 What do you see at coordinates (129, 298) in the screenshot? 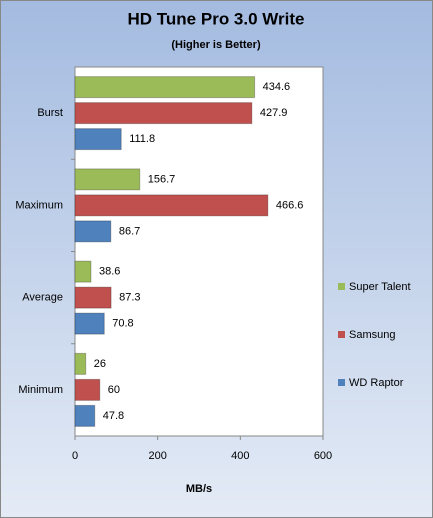
I see `data-label: 87.3` at bounding box center [129, 298].